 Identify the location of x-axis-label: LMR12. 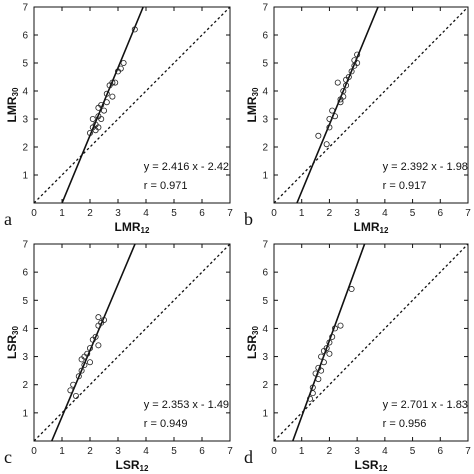
(132, 227).